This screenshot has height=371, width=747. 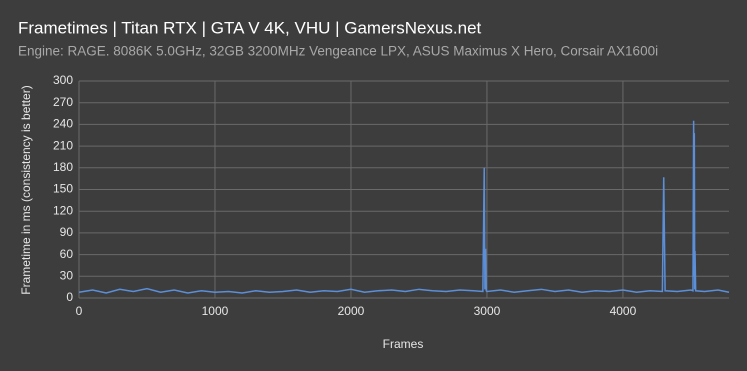 What do you see at coordinates (63, 102) in the screenshot?
I see `y-tick-label: 270` at bounding box center [63, 102].